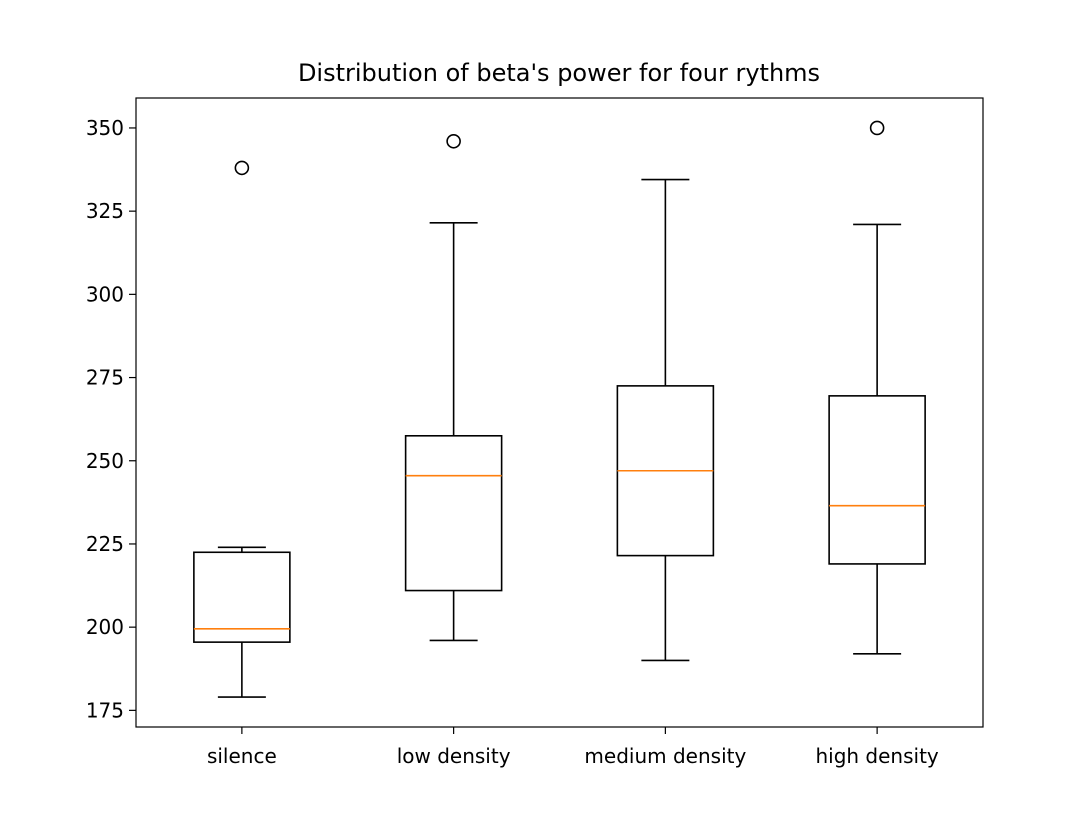 This screenshot has height=816, width=1090. I want to click on y-tick-label: 275, so click(105, 378).